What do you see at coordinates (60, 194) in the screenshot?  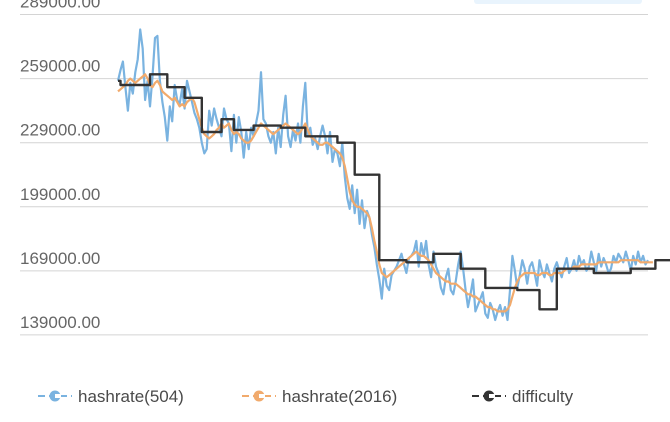 I see `y-tick-label: 199000.00` at bounding box center [60, 194].